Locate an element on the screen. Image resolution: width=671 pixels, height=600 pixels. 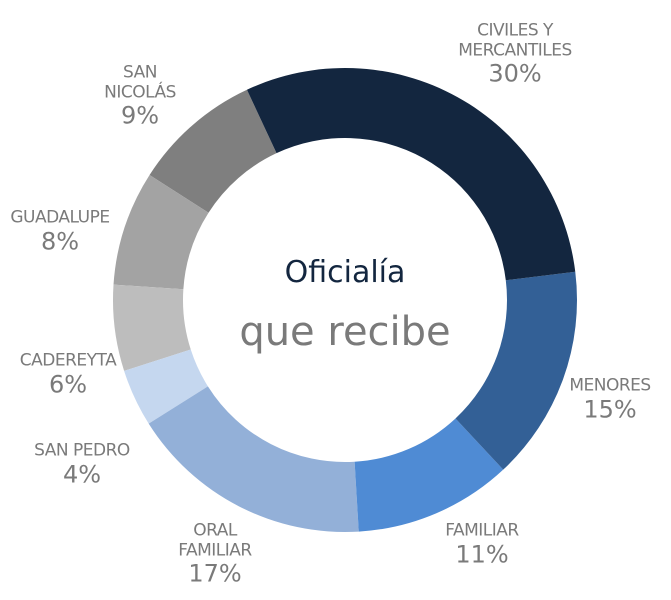
data-label: FAMILIAR 11% is located at coordinates (482, 544).